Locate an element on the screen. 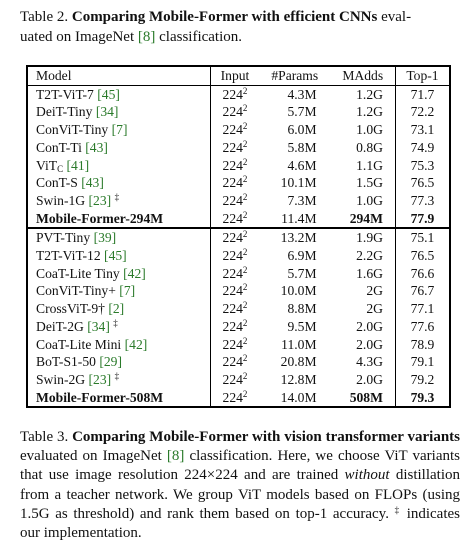 The image size is (473, 559). params-cell: 10.0M is located at coordinates (298, 291).